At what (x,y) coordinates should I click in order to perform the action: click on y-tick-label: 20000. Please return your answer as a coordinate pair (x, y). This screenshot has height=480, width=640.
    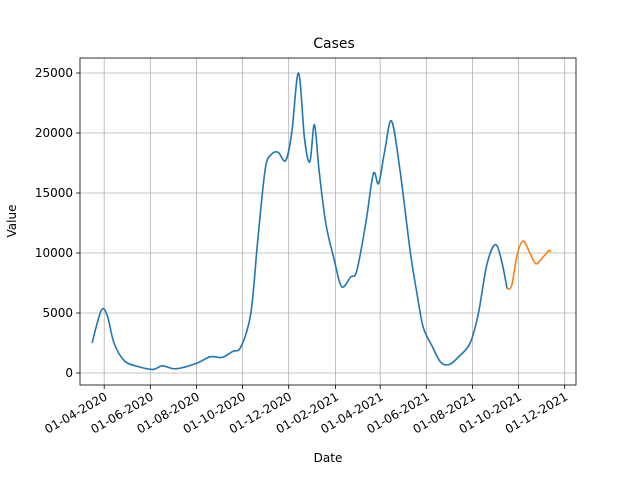
    Looking at the image, I should click on (54, 133).